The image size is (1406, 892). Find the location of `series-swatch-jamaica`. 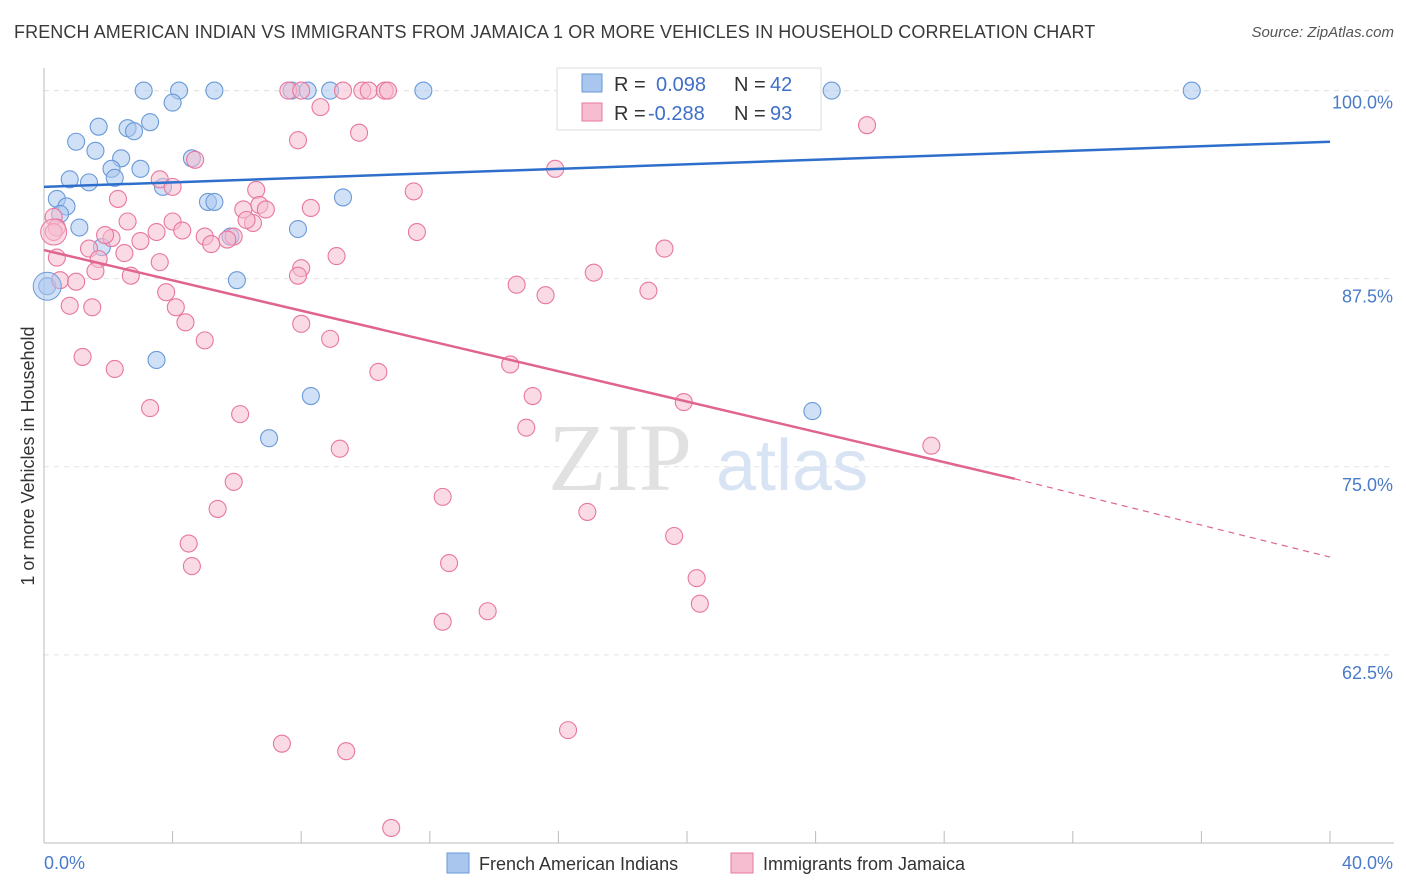

series-swatch-jamaica is located at coordinates (742, 863).